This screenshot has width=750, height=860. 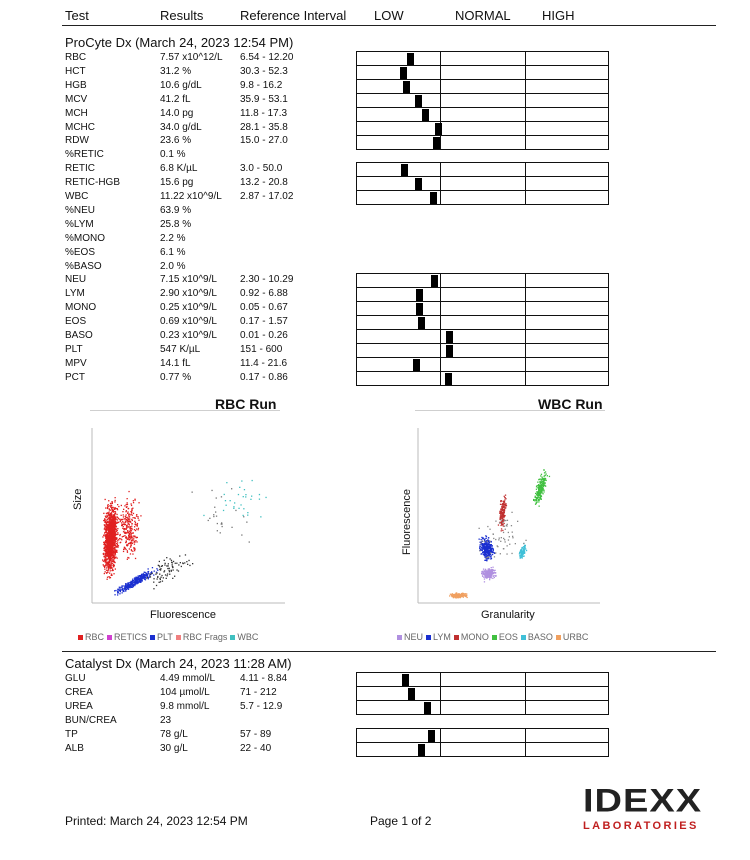 What do you see at coordinates (558, 15) in the screenshot?
I see `col-high-header: HIGH` at bounding box center [558, 15].